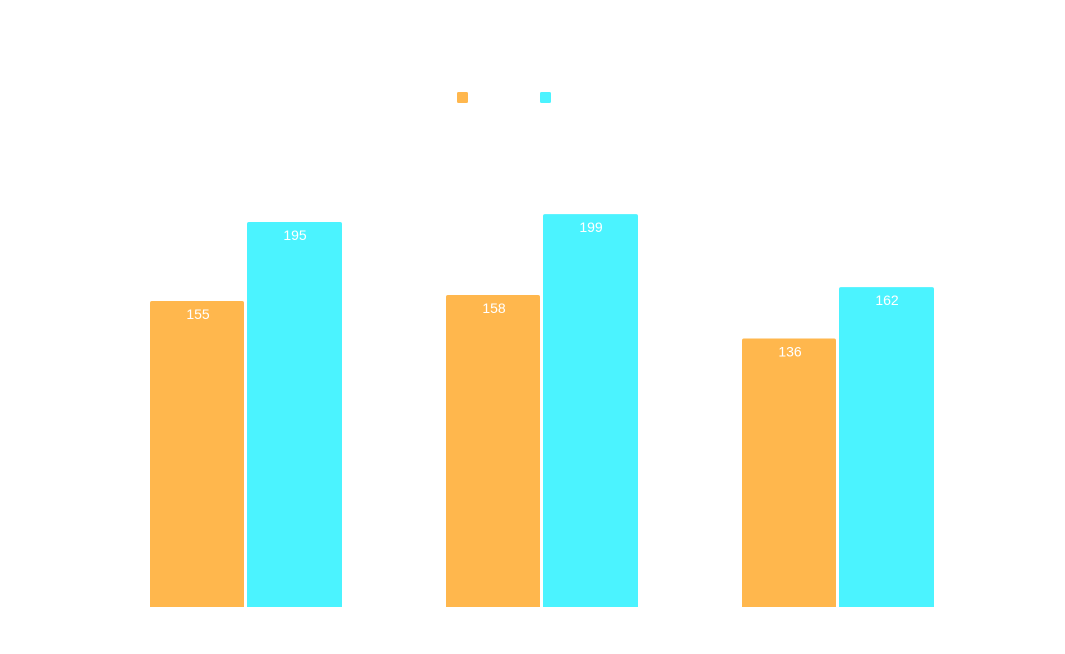 The image size is (1065, 654). What do you see at coordinates (887, 300) in the screenshot?
I see `data-label-series-2-group-3: 162` at bounding box center [887, 300].